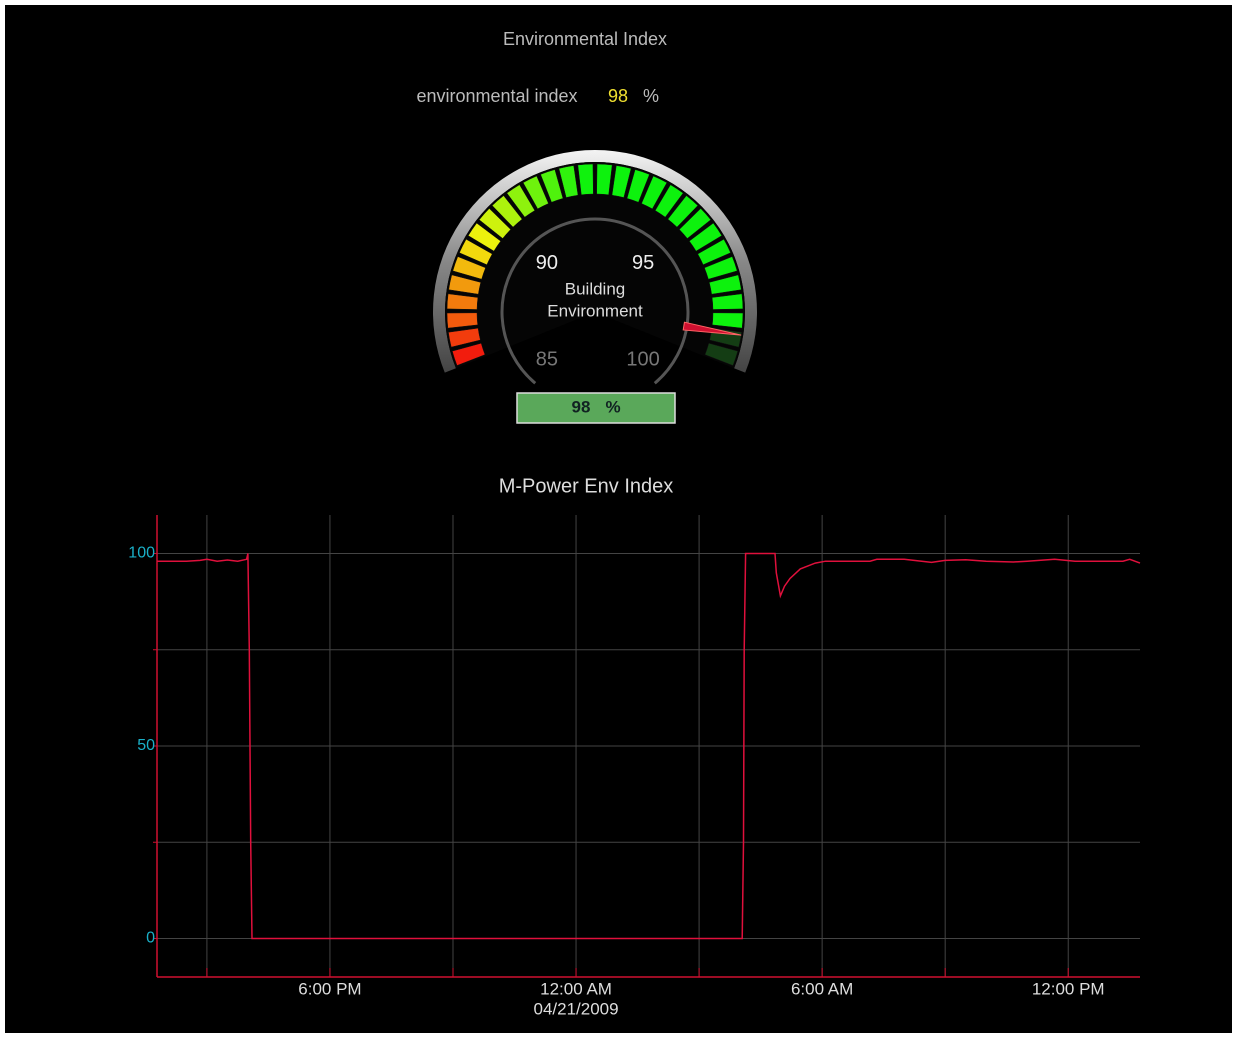 The height and width of the screenshot is (1038, 1237). I want to click on value-box-value: 98, so click(581, 406).